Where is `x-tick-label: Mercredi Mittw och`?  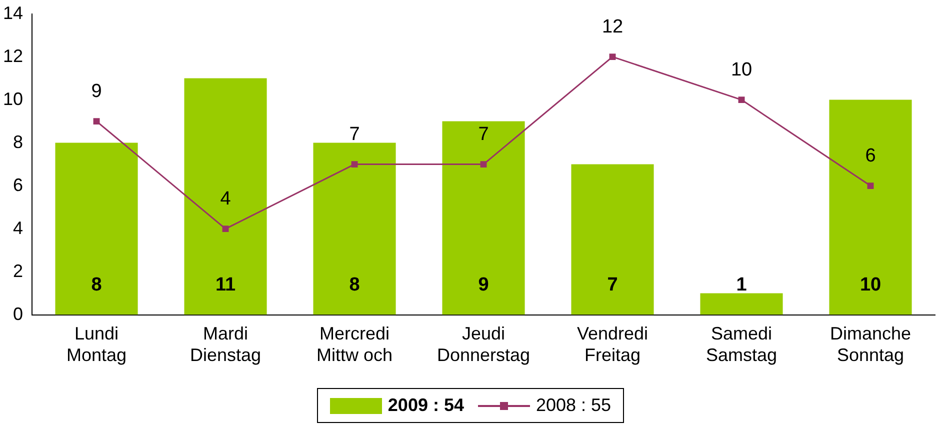 x-tick-label: Mercredi Mittw och is located at coordinates (354, 345).